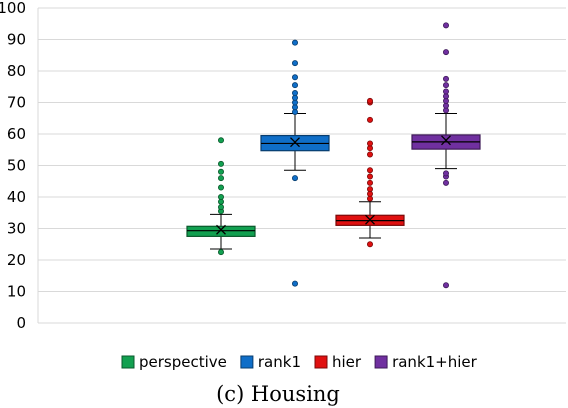 This screenshot has height=408, width=568. I want to click on legend-item: perspective, so click(174, 362).